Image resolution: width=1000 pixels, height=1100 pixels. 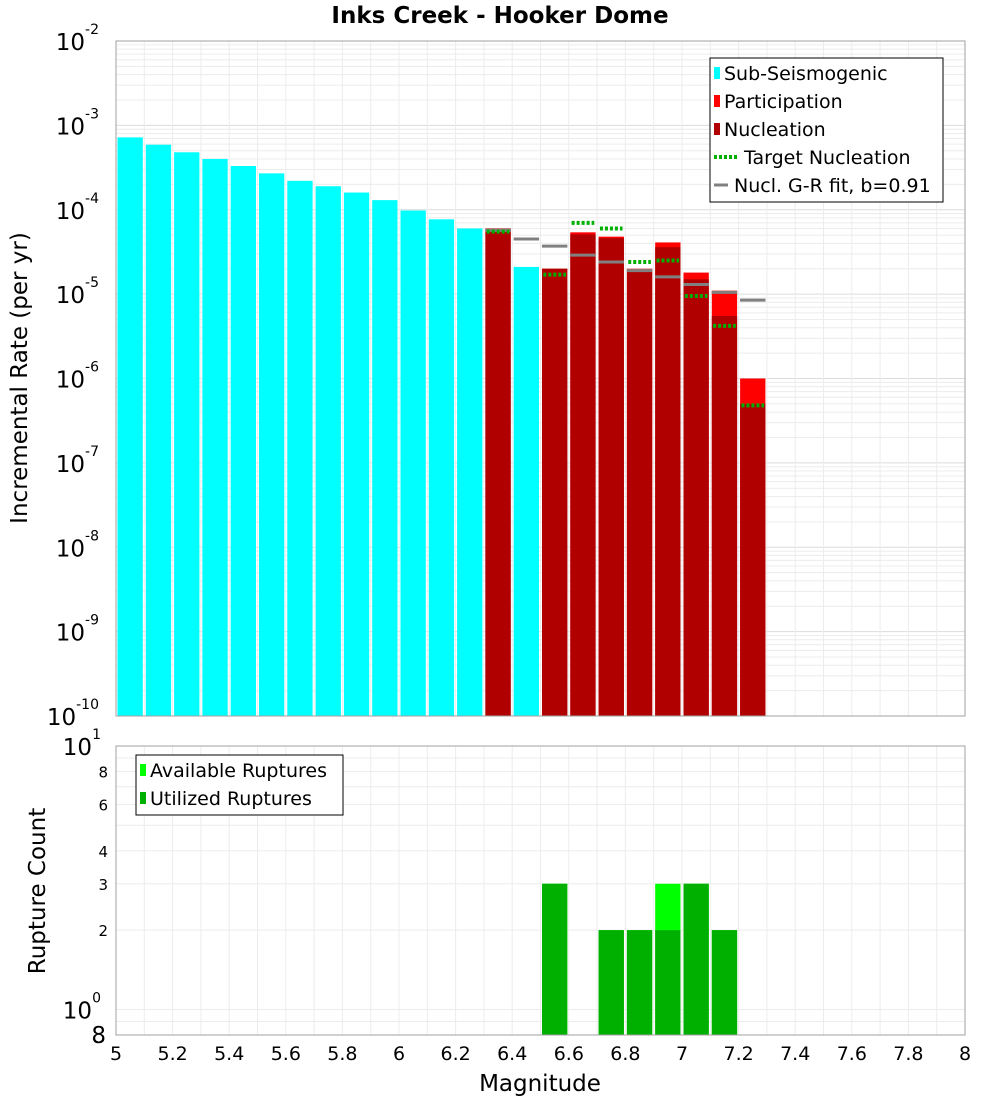 I want to click on y-tick-label: 6, so click(x=103, y=805).